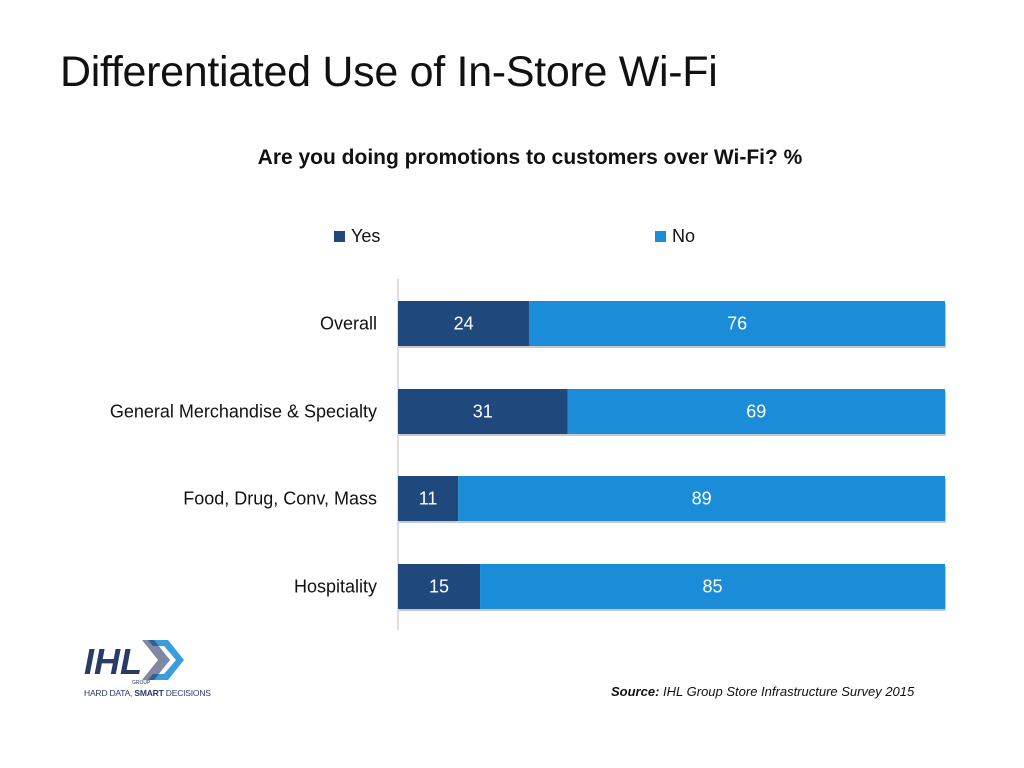 Image resolution: width=1024 pixels, height=768 pixels. I want to click on data-label-no: 85, so click(713, 587).